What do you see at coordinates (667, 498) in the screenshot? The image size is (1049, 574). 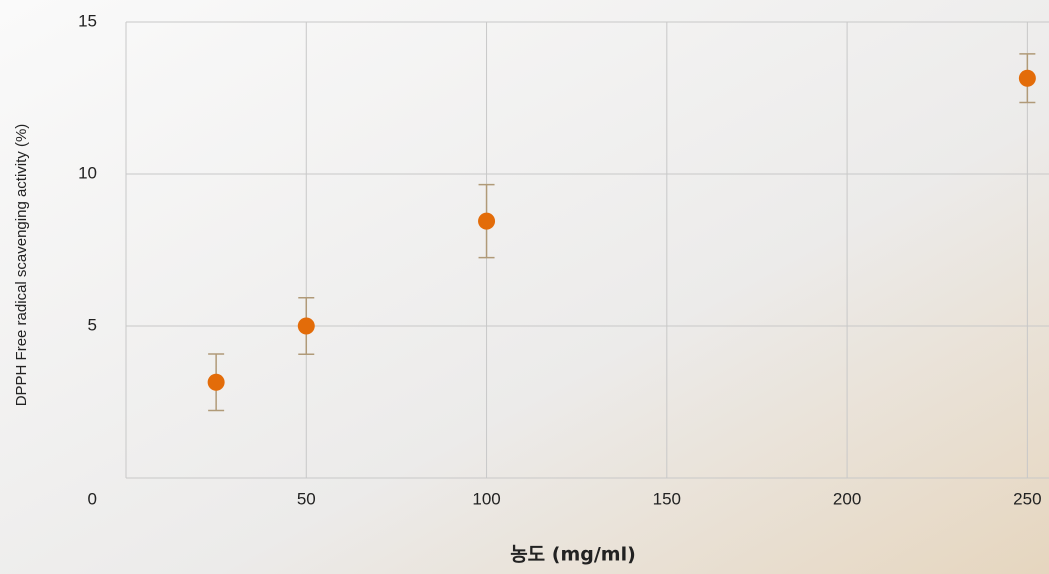 I see `x-tick-label: 150` at bounding box center [667, 498].